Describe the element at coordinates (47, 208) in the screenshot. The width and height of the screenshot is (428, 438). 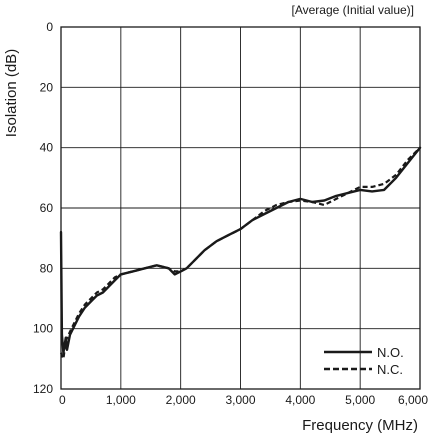
I see `y-tick-label: 60` at that location.